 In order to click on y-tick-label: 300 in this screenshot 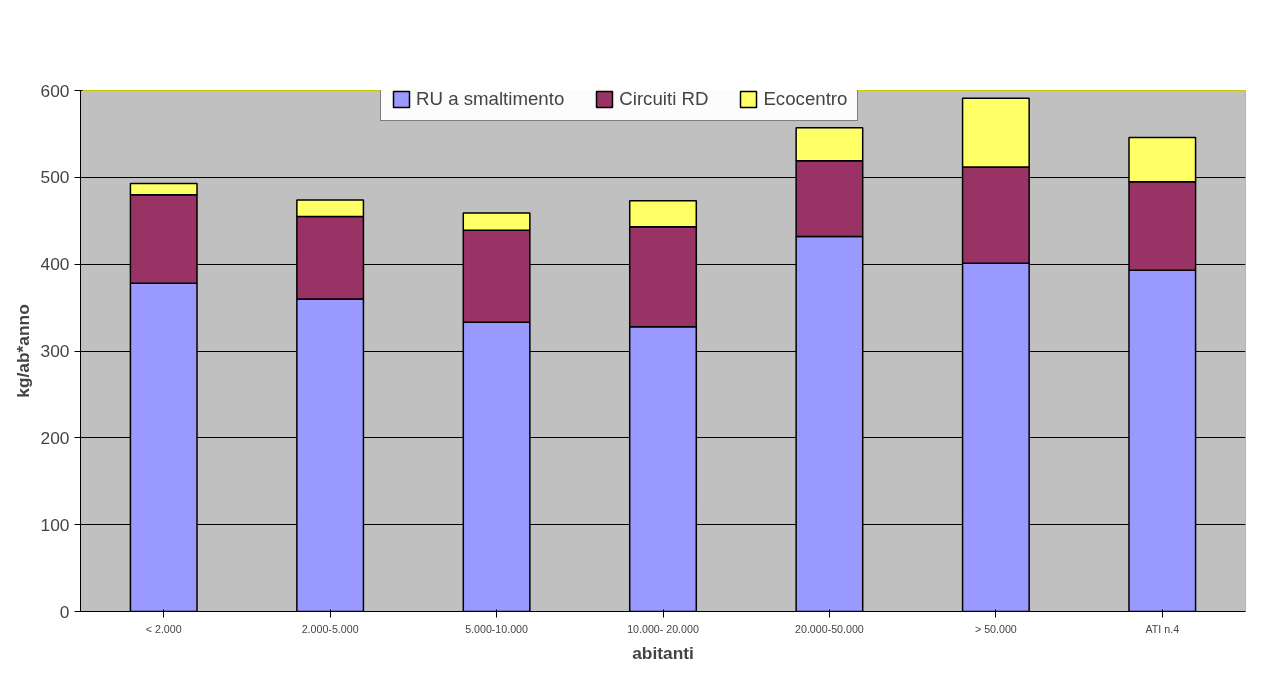, I will do `click(55, 351)`.